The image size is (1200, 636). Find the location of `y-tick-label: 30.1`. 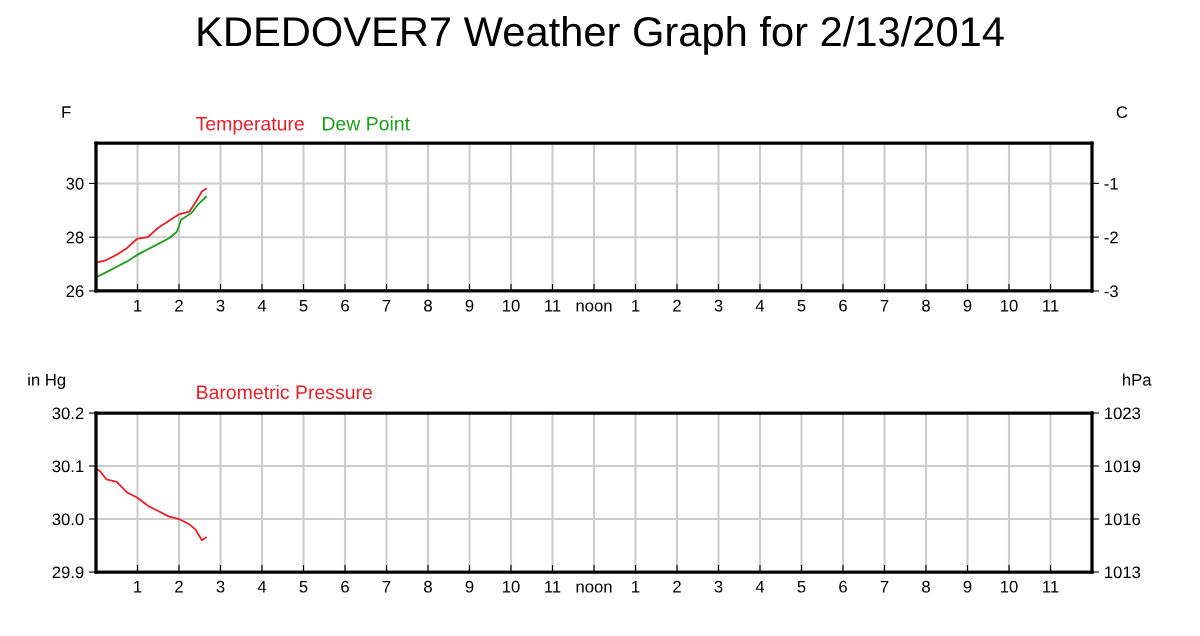

y-tick-label: 30.1 is located at coordinates (68, 466).